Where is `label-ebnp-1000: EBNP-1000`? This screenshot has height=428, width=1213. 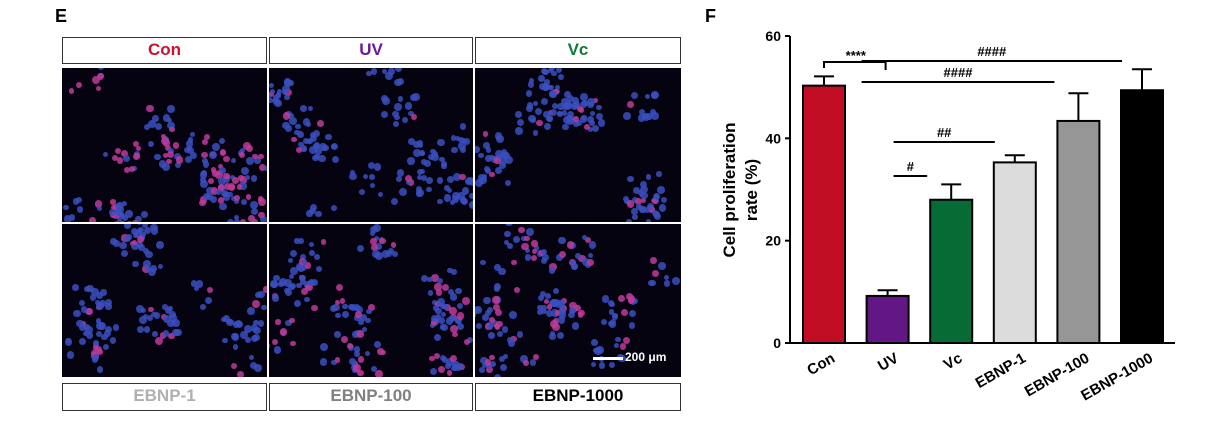
label-ebnp-1000: EBNP-1000 is located at coordinates (578, 397).